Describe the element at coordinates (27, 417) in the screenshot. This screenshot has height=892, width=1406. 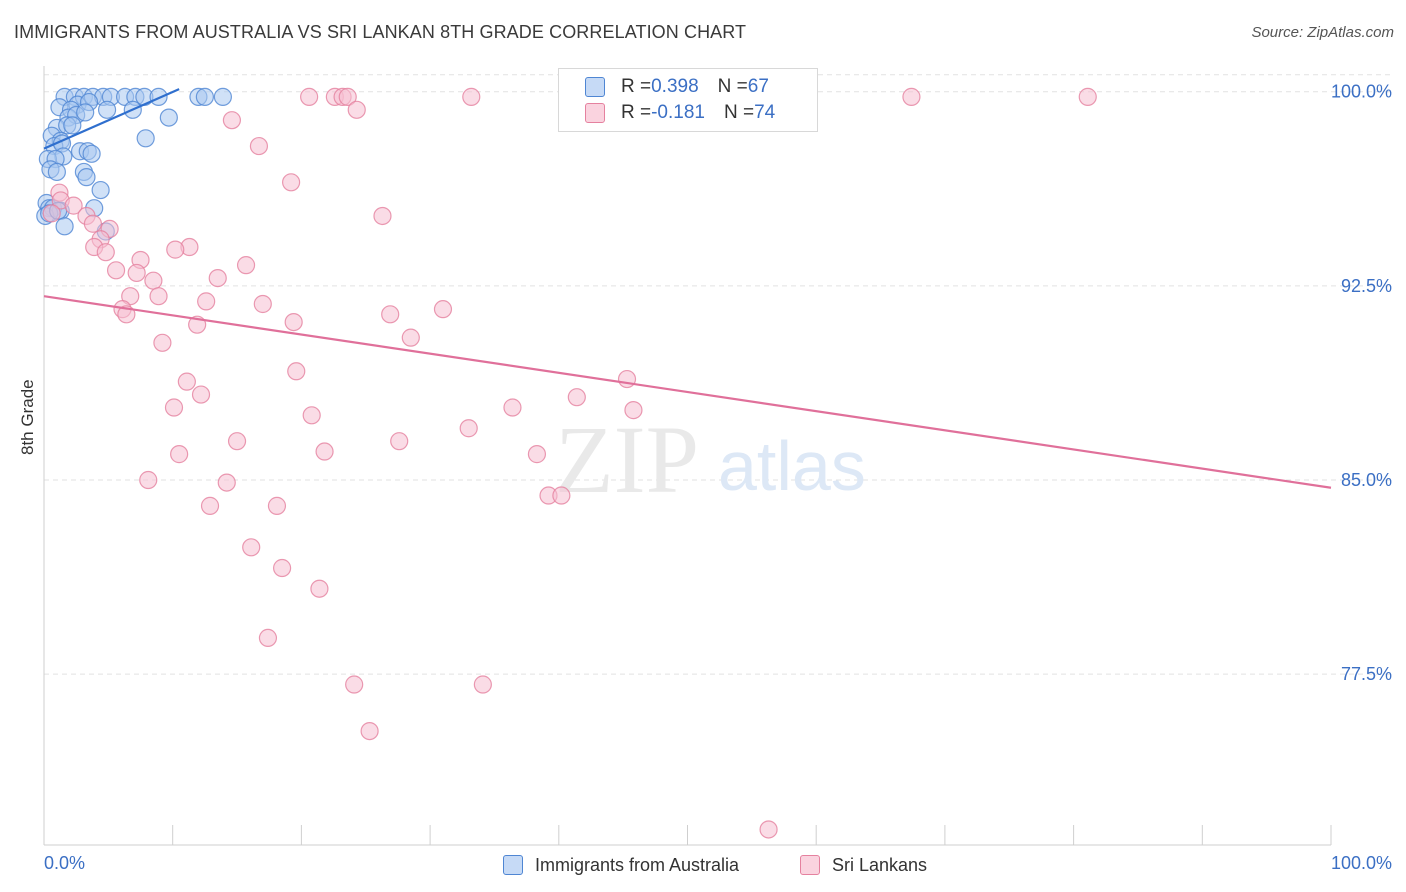
I see `y-axis-label: 8th Grade` at that location.